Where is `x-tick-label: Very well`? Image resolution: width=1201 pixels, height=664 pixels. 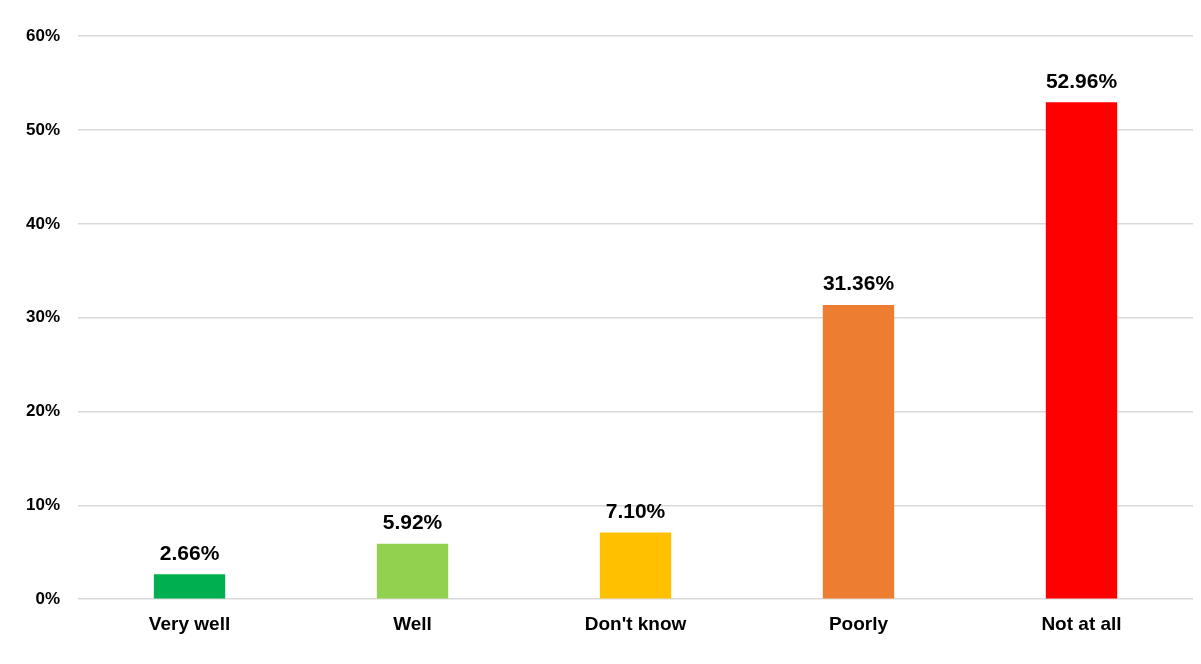
x-tick-label: Very well is located at coordinates (189, 623).